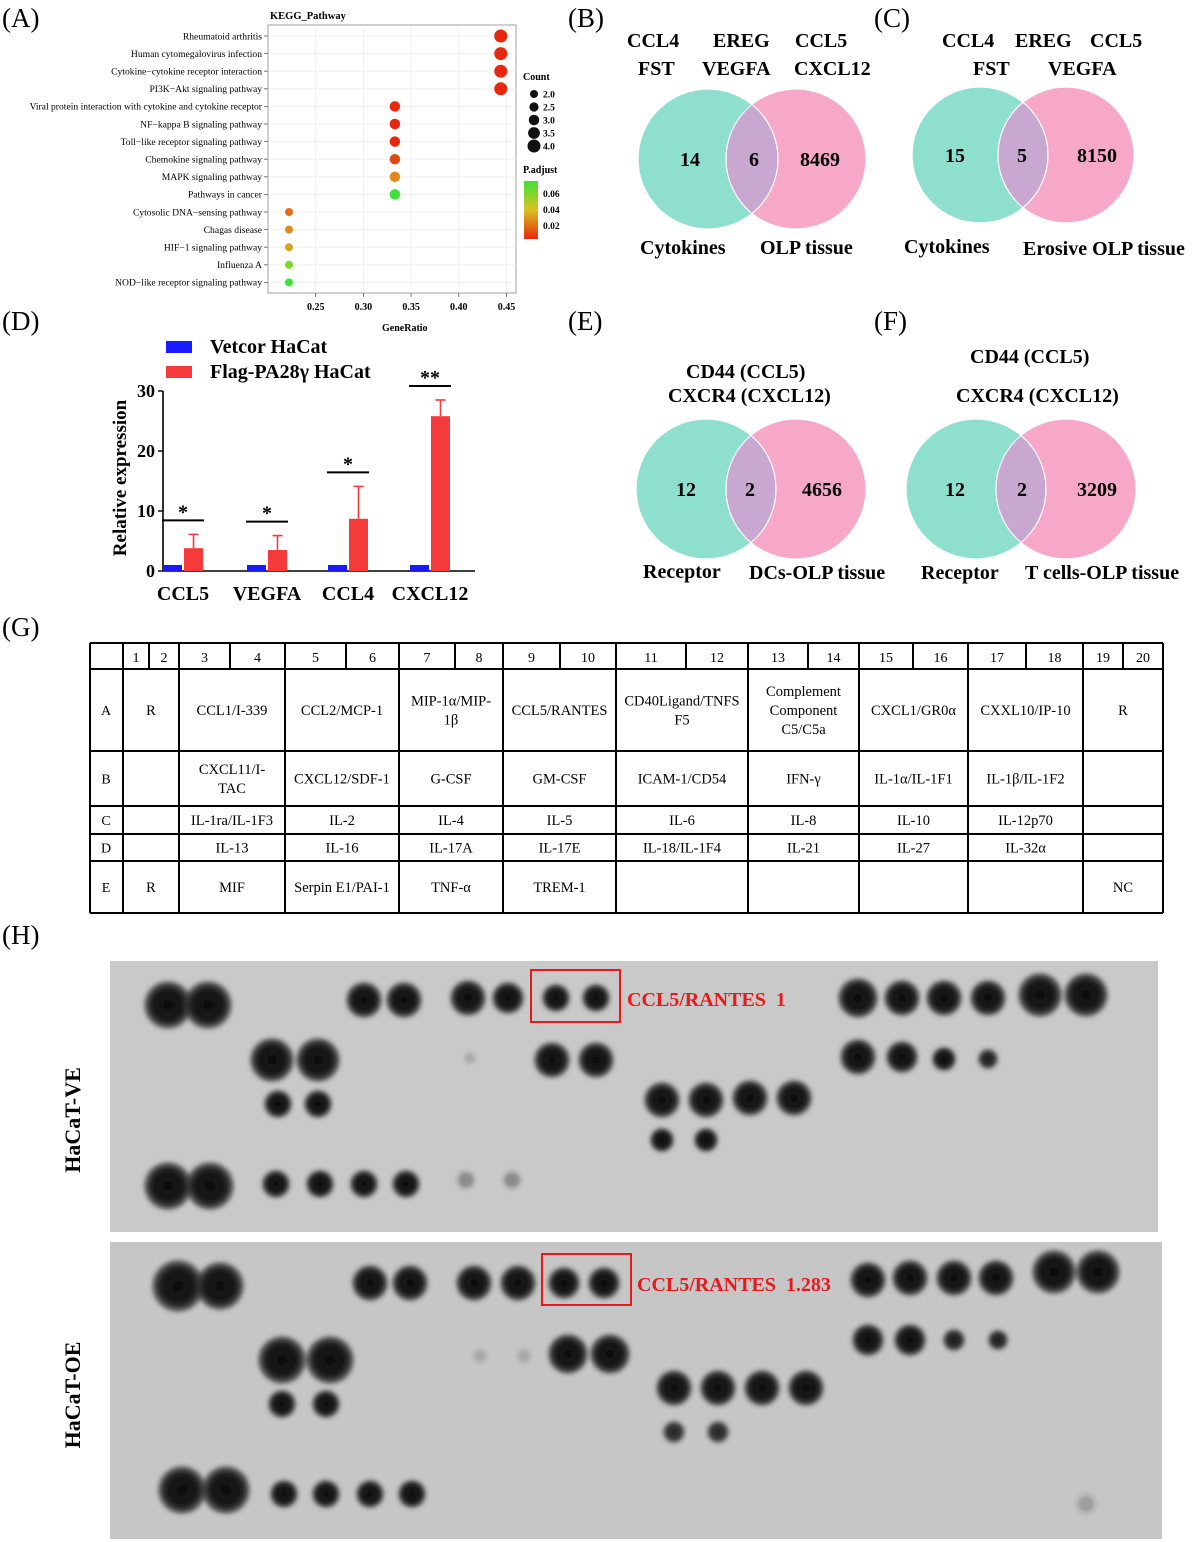 This screenshot has height=1542, width=1200. I want to click on bar-ylabel: Relative expression, so click(120, 477).